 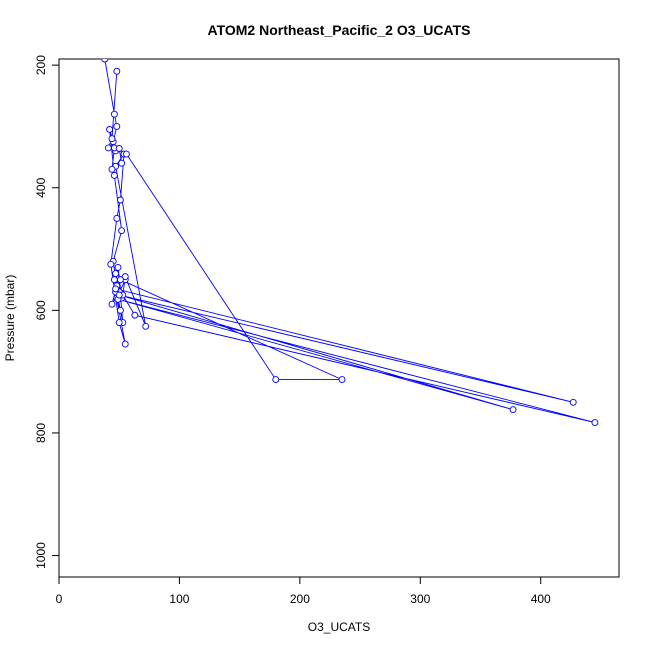 What do you see at coordinates (41, 555) in the screenshot?
I see `y-tick-label: 1000` at bounding box center [41, 555].